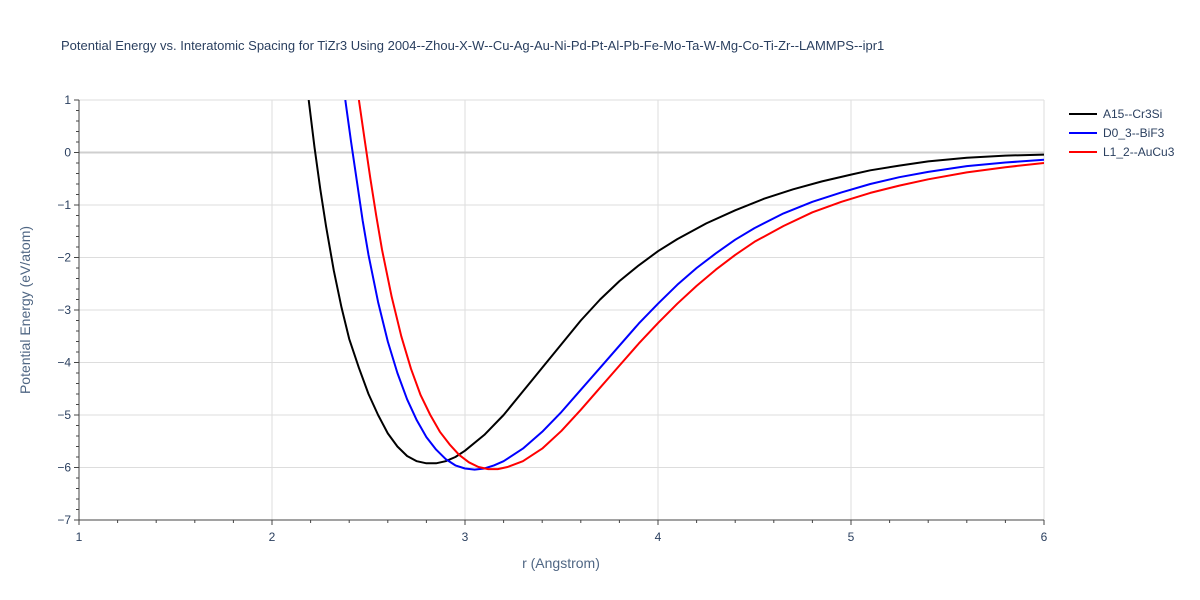  Describe the element at coordinates (562, 531) in the screenshot. I see `x-axis-ticks: 1 2 3 4 5 6` at that location.